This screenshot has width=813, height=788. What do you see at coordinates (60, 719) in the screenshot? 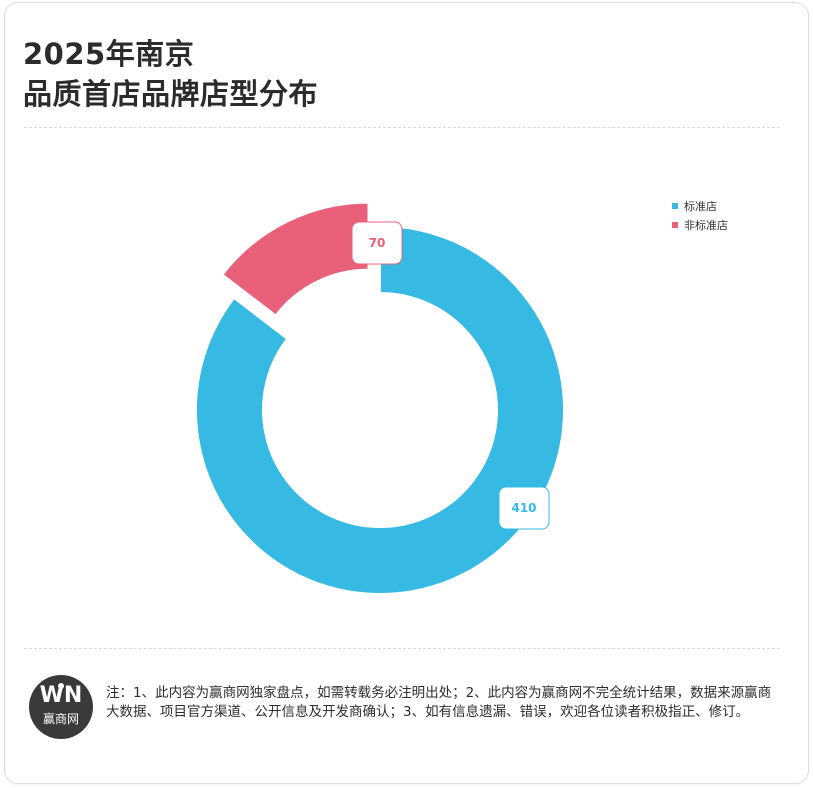
I see `logo-name: 赢商网` at bounding box center [60, 719].